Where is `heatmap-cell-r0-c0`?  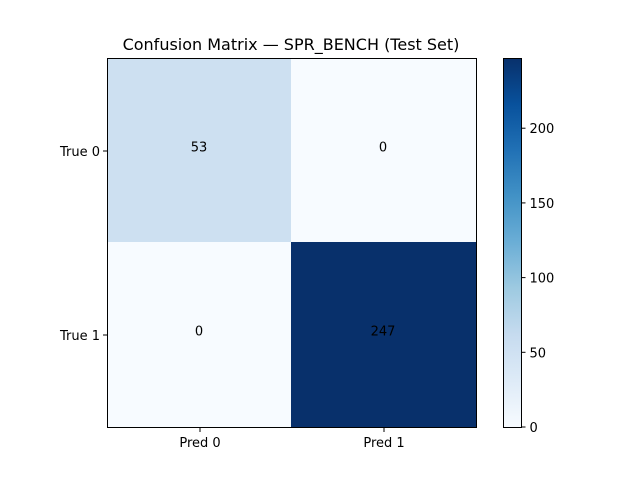 heatmap-cell-r0-c0 is located at coordinates (199, 150).